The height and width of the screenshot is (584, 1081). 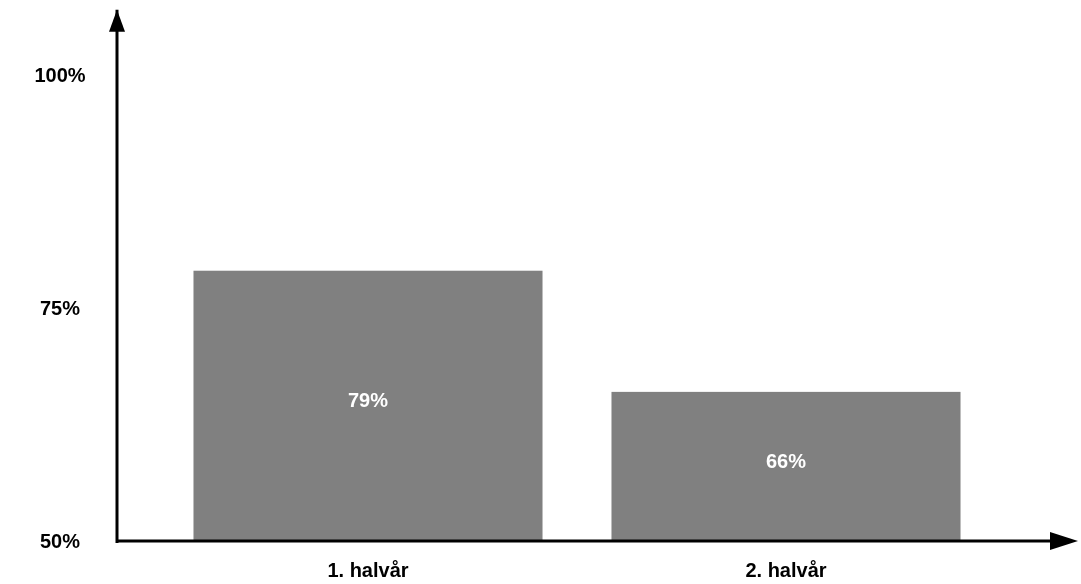 I want to click on data-label: 79%, so click(x=368, y=400).